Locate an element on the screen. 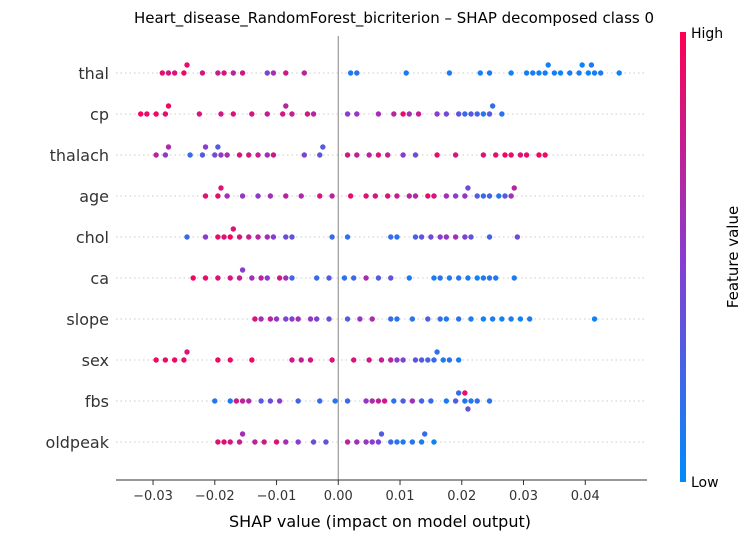 This screenshot has width=753, height=544. feature-label-slope: slope is located at coordinates (87, 319).